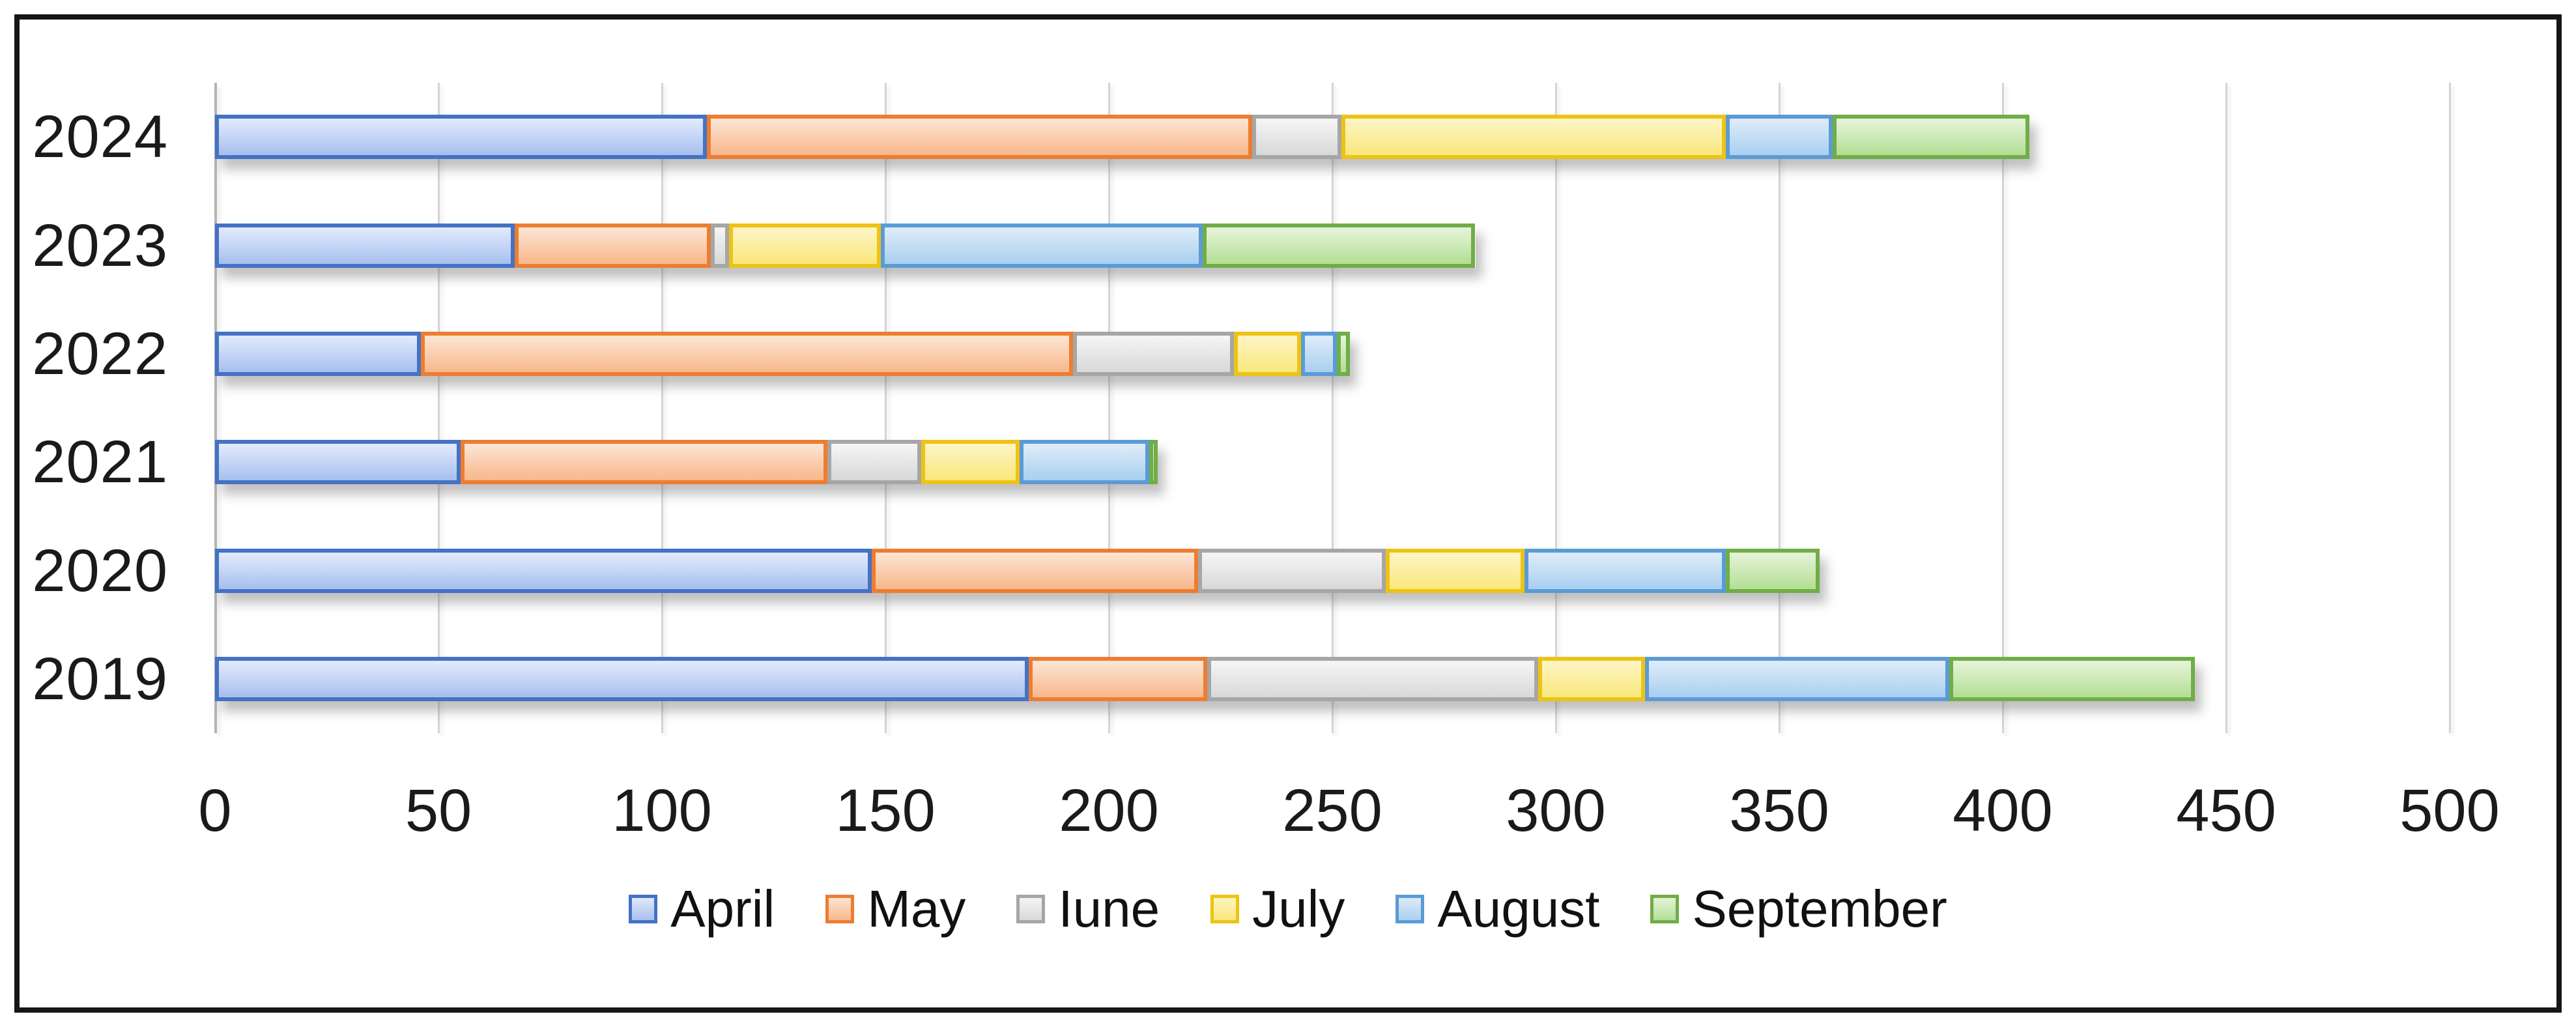 This screenshot has height=1027, width=2576. What do you see at coordinates (644, 462) in the screenshot?
I see `bar-segment-may-2021` at bounding box center [644, 462].